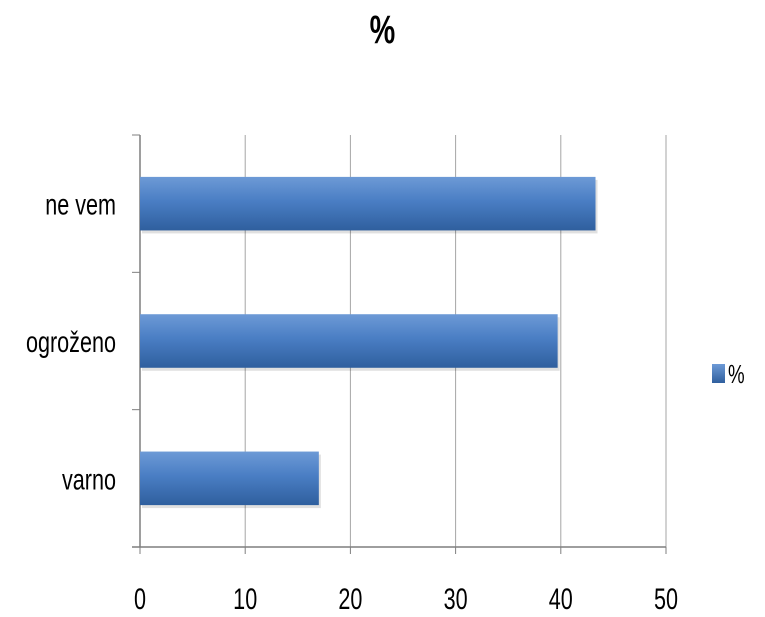 Image resolution: width=765 pixels, height=617 pixels. Describe the element at coordinates (80, 204) in the screenshot. I see `category-label: ne vem` at that location.